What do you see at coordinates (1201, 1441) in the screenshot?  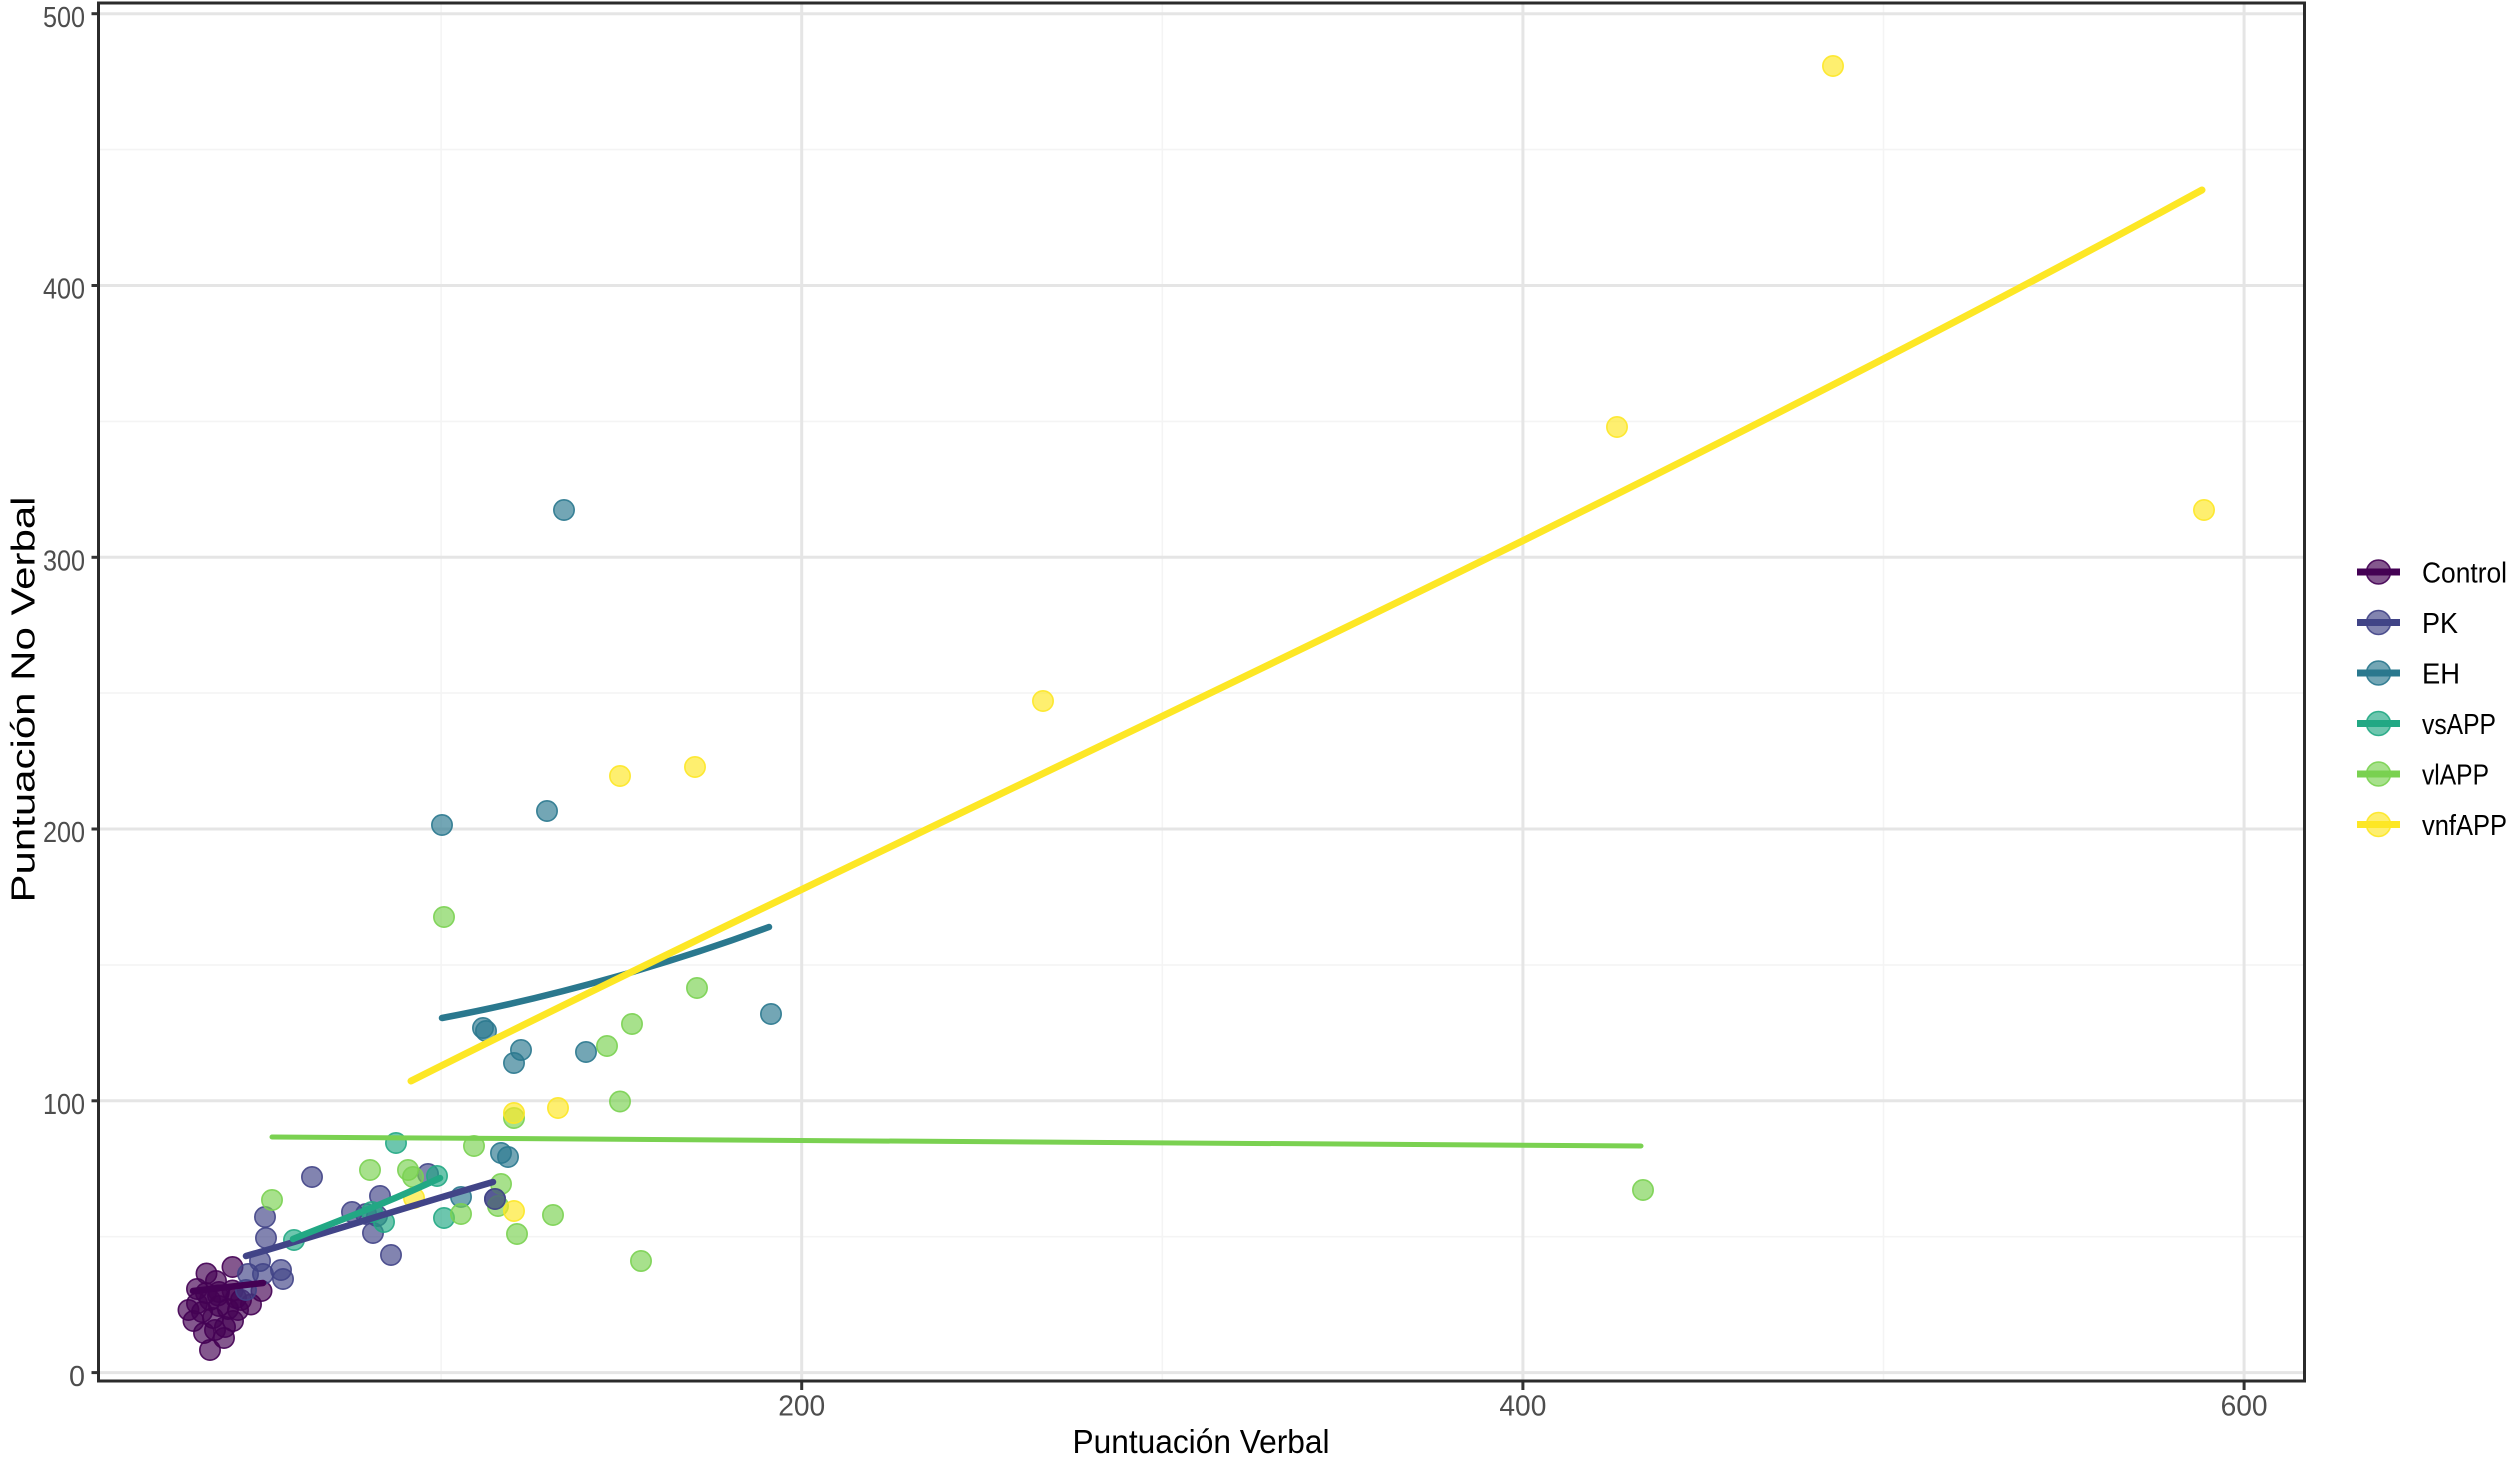 I see `svg-text: Puntuación Verbal` at bounding box center [1201, 1441].